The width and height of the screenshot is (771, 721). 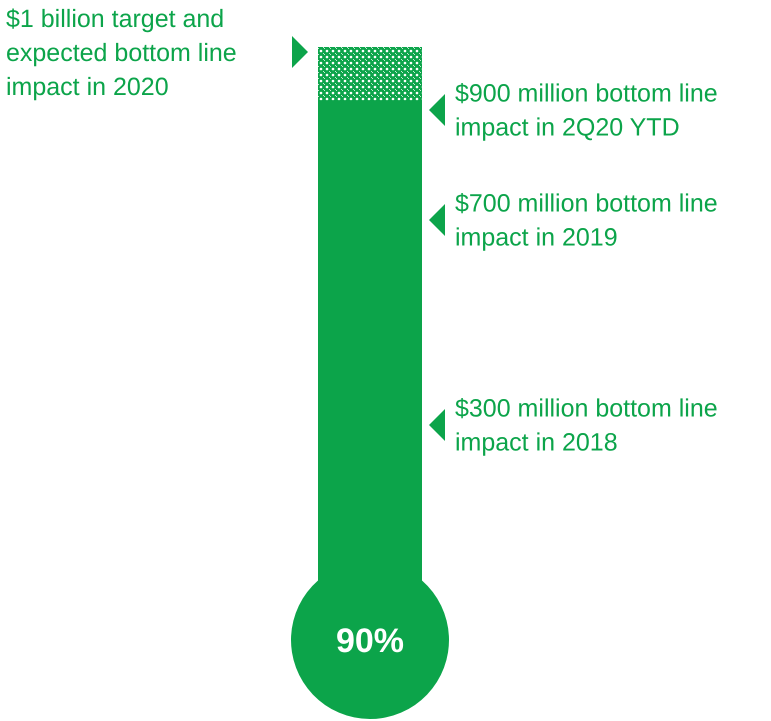 I want to click on text: $300 million bottom line impact in 2018, so click(x=586, y=425).